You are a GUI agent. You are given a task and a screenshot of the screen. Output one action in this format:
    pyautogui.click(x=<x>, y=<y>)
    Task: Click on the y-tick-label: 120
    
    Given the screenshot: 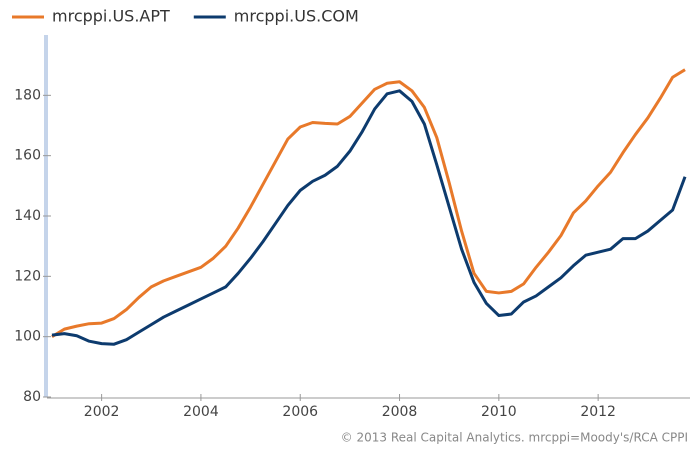 What is the action you would take?
    pyautogui.click(x=27, y=276)
    